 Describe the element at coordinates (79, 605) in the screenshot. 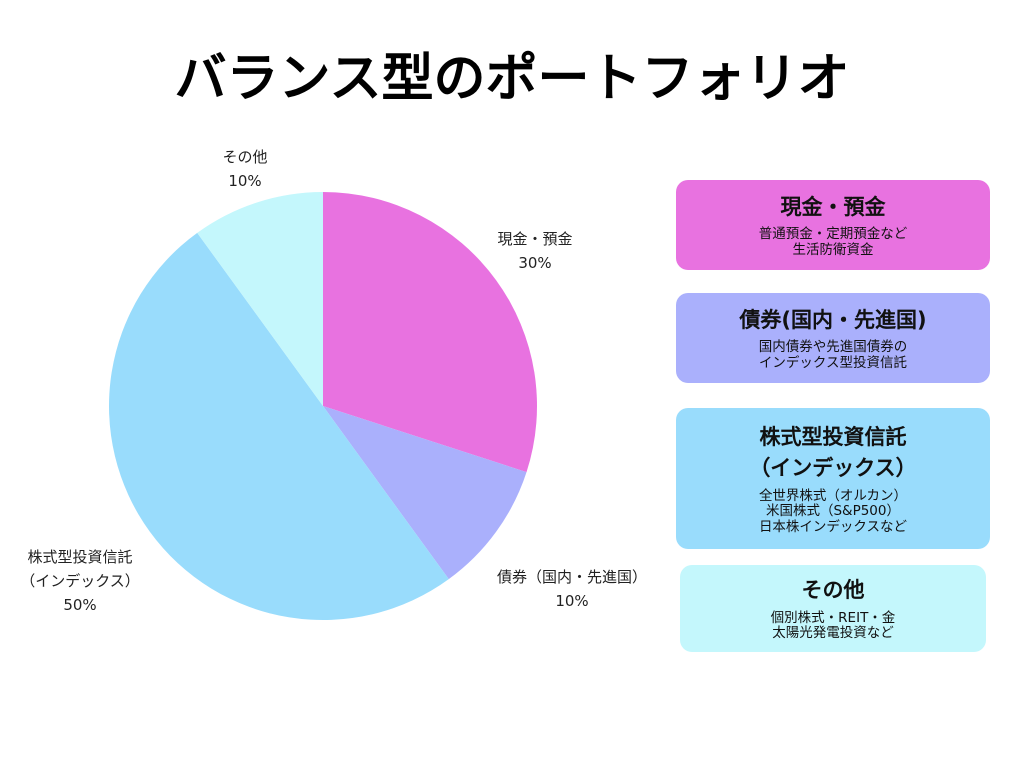

I see `slice-value-label: 50%` at that location.